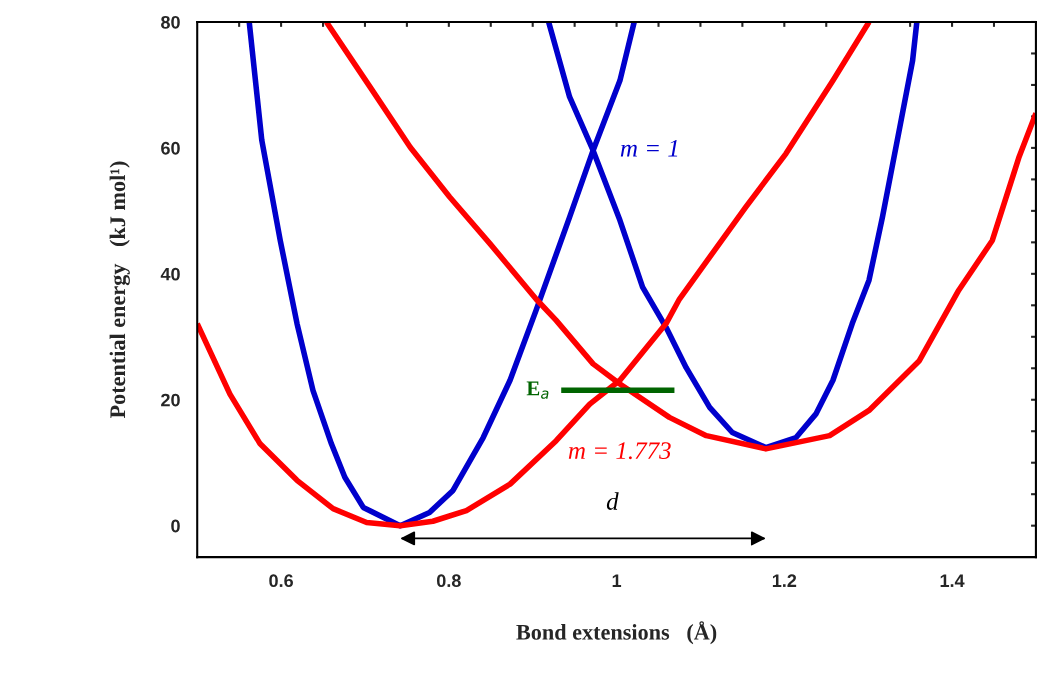 This screenshot has height=687, width=1038. I want to click on x-tick-label: 1.4, so click(952, 580).